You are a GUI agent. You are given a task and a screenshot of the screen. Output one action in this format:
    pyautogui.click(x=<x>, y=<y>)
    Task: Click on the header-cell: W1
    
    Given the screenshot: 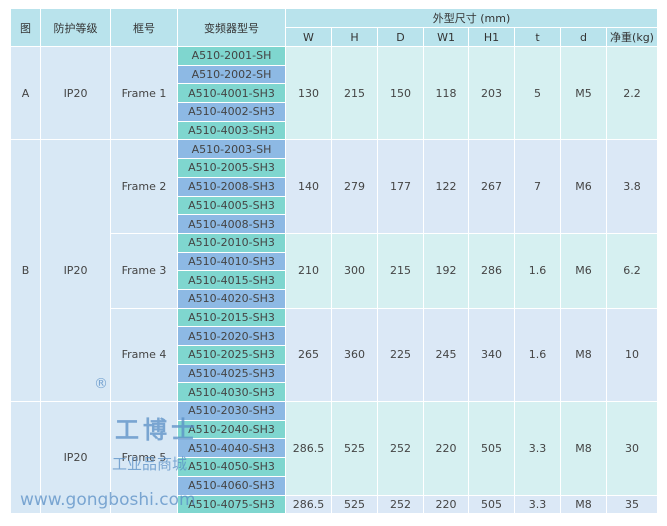 What is the action you would take?
    pyautogui.click(x=446, y=37)
    